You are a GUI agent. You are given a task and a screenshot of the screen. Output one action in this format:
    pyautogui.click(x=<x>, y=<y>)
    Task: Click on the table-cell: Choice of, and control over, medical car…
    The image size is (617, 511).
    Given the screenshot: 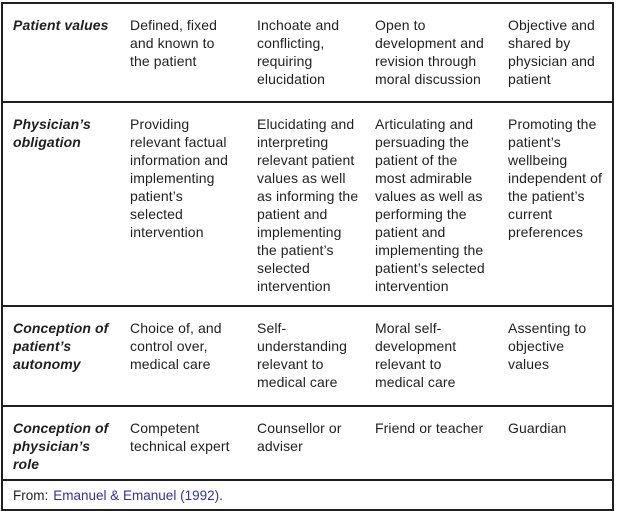 What is the action you would take?
    pyautogui.click(x=176, y=346)
    